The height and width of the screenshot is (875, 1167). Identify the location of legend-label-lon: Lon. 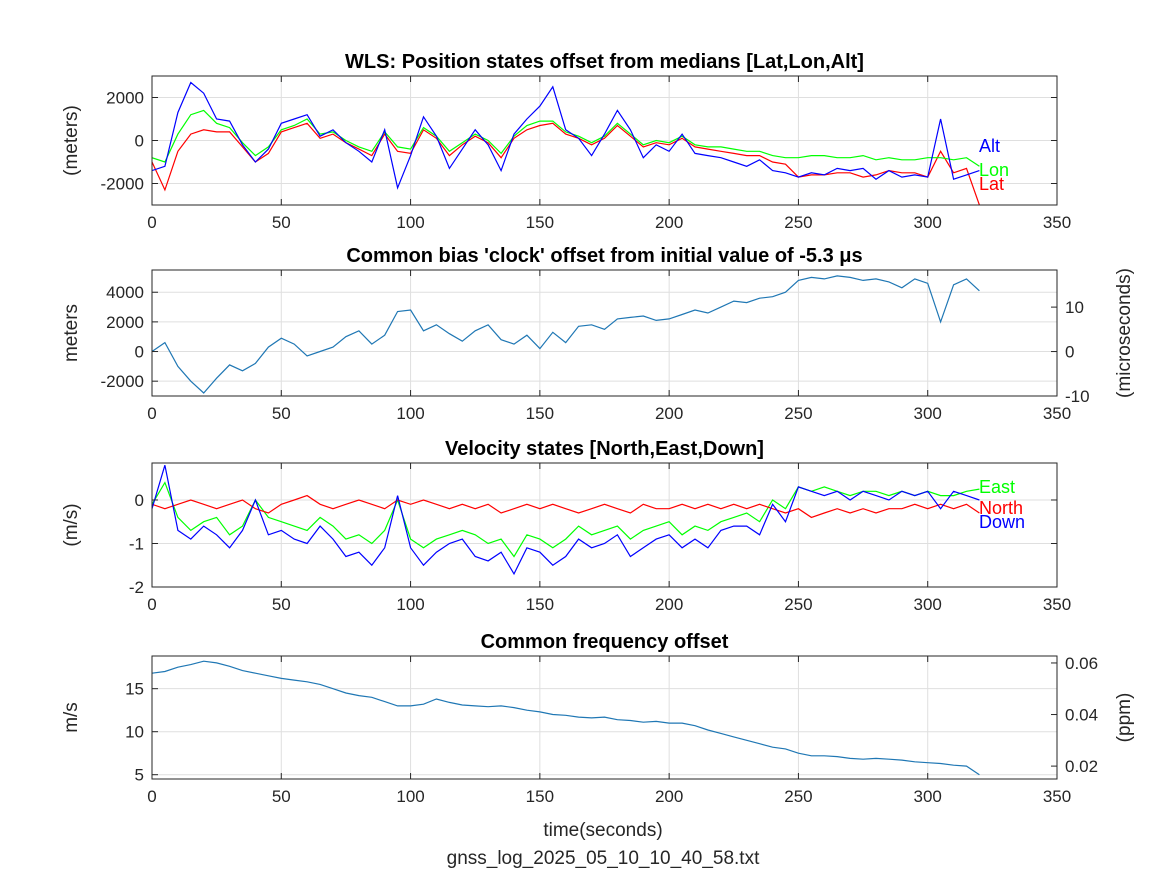
(994, 170).